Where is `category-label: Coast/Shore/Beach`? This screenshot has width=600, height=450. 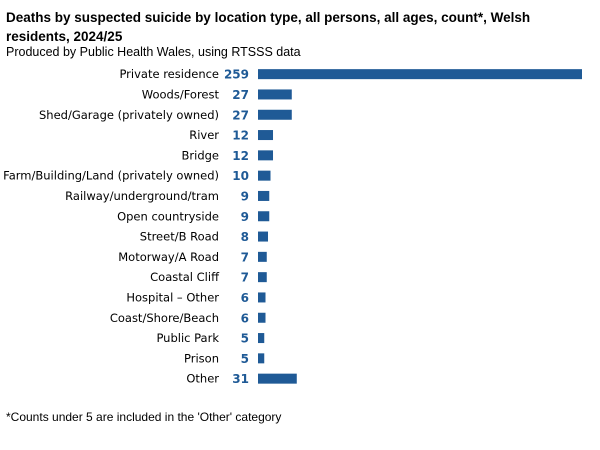
category-label: Coast/Shore/Beach is located at coordinates (164, 318).